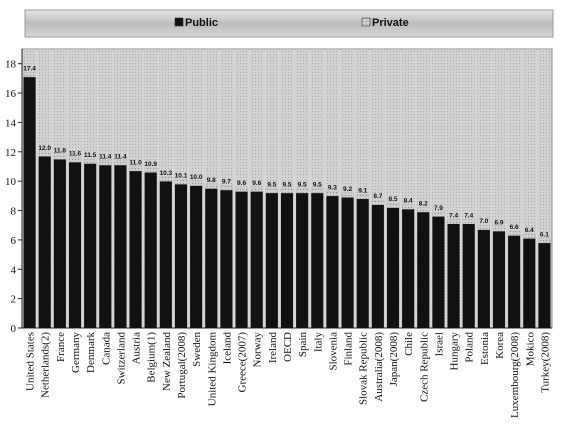 The width and height of the screenshot is (566, 448). I want to click on x-tick-label: Estonia, so click(485, 348).